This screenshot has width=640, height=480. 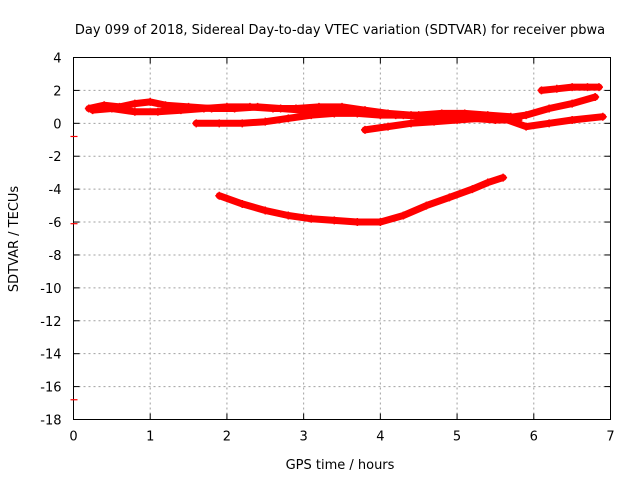 I want to click on x-tick-label: 6, so click(x=534, y=437).